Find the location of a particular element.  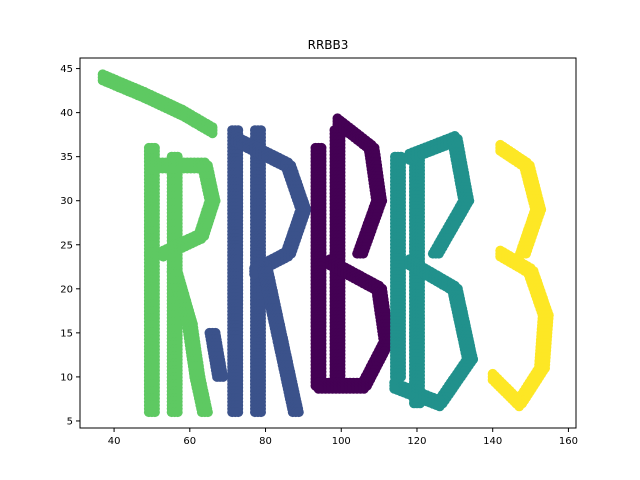

y-tick-label: 30 is located at coordinates (66, 201).